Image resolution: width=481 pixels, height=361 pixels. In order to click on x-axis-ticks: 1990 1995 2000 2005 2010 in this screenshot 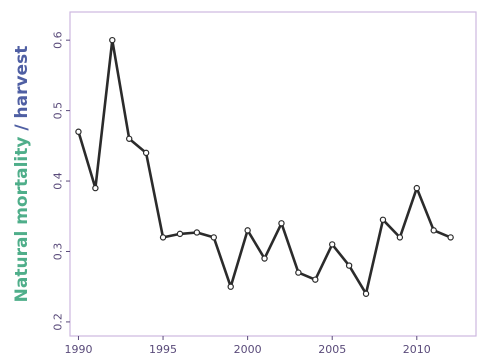, I will do `click(247, 346)`.